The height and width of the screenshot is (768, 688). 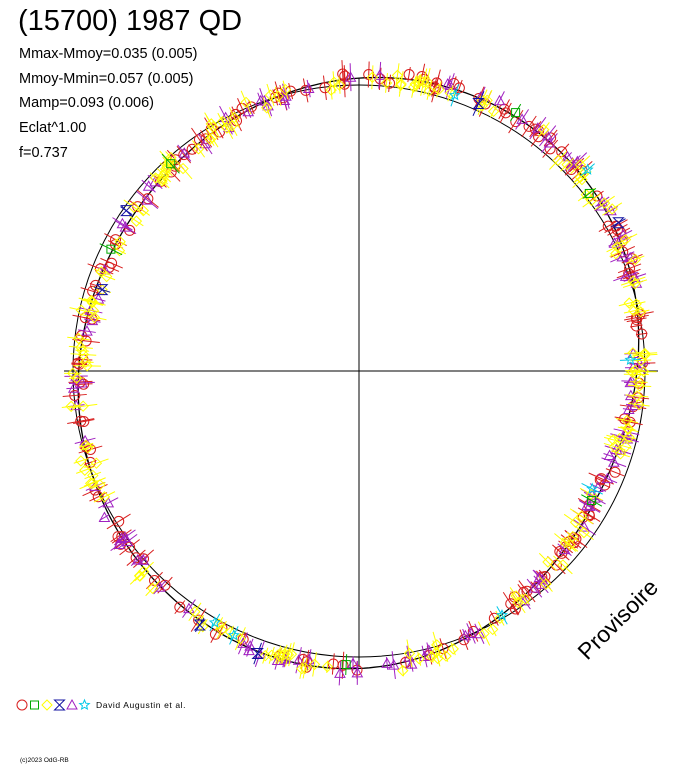 What do you see at coordinates (53, 704) in the screenshot?
I see `legend-markers` at bounding box center [53, 704].